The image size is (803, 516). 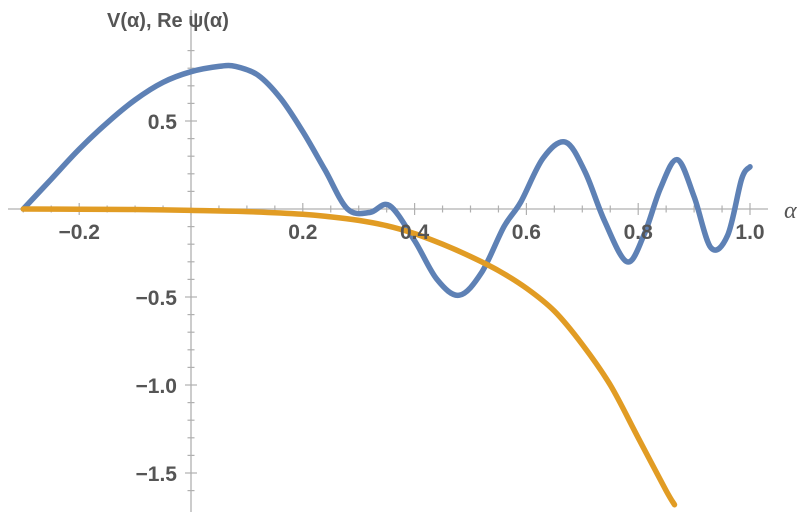 I want to click on y-tick-label: −1.0, so click(x=156, y=386).